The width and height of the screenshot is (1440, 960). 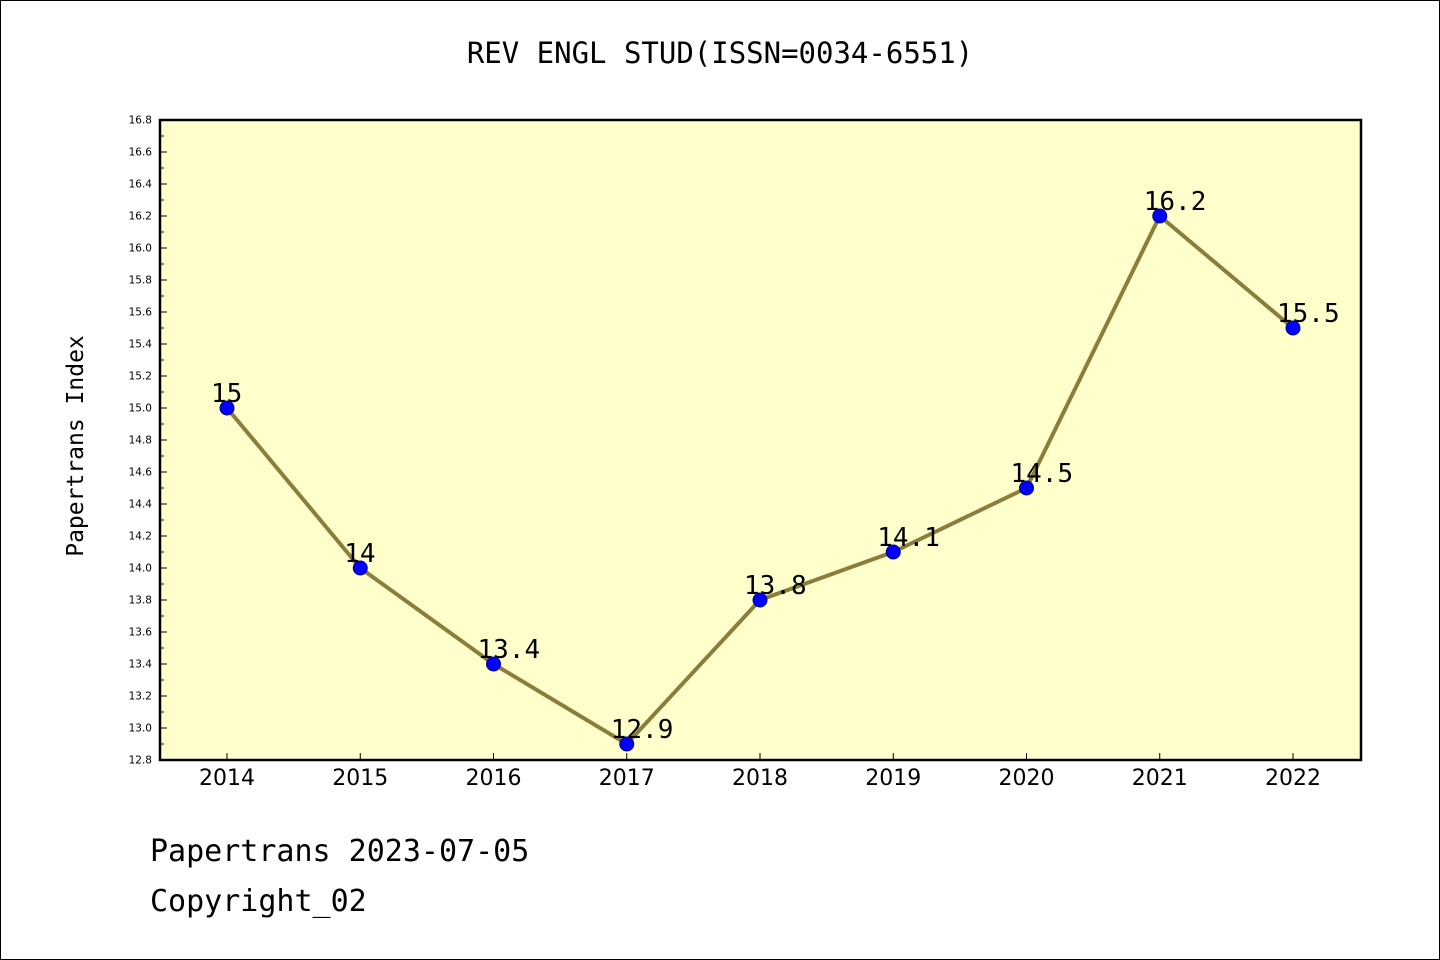 What do you see at coordinates (1160, 778) in the screenshot?
I see `x-tick-label: 2021` at bounding box center [1160, 778].